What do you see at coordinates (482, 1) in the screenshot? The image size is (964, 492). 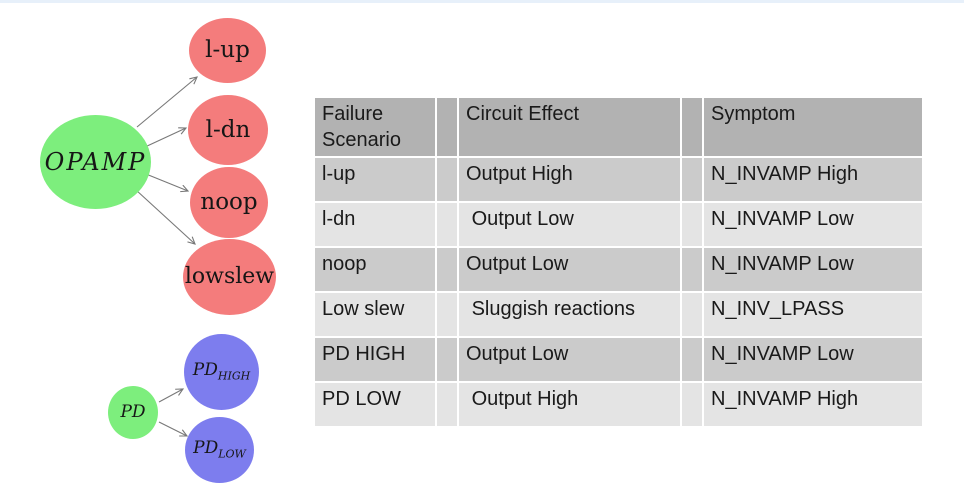 I see `window-top-border` at bounding box center [482, 1].